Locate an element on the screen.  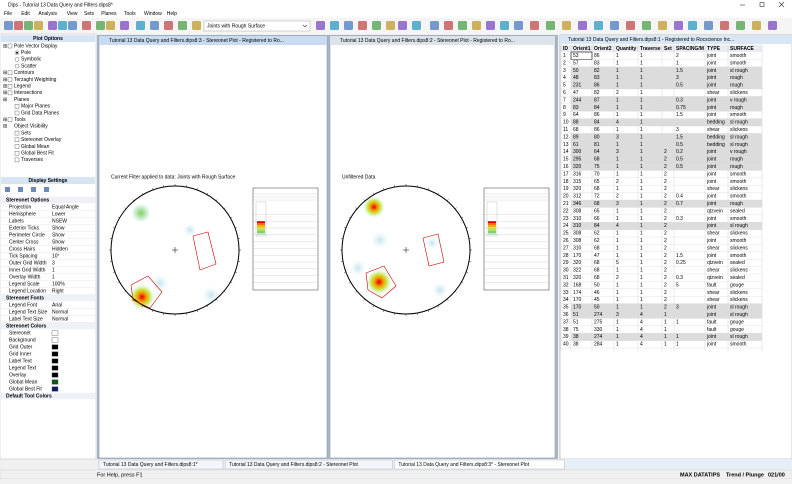
table-cell: v rough is located at coordinates (738, 152).